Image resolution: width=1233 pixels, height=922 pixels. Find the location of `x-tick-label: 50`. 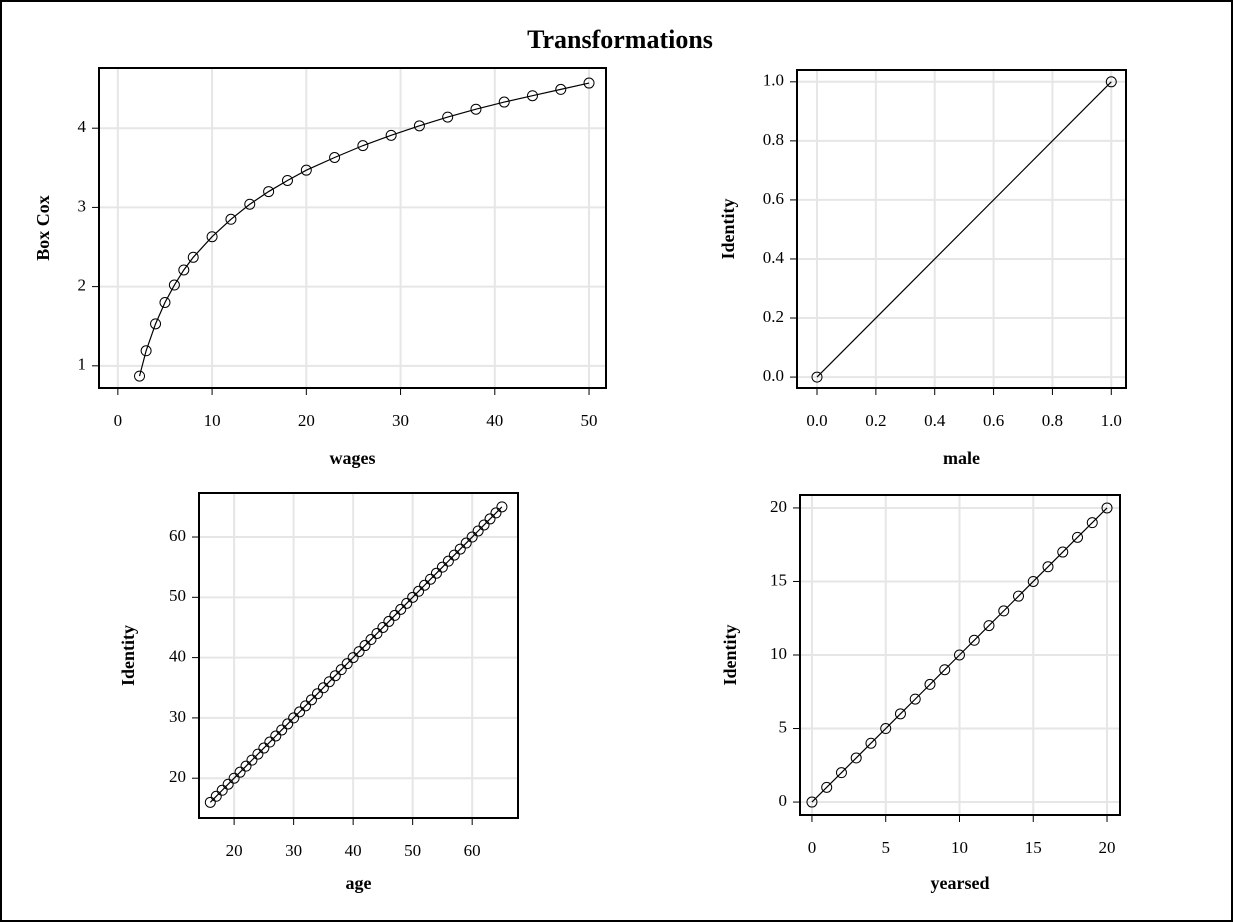

x-tick-label: 50 is located at coordinates (589, 420).